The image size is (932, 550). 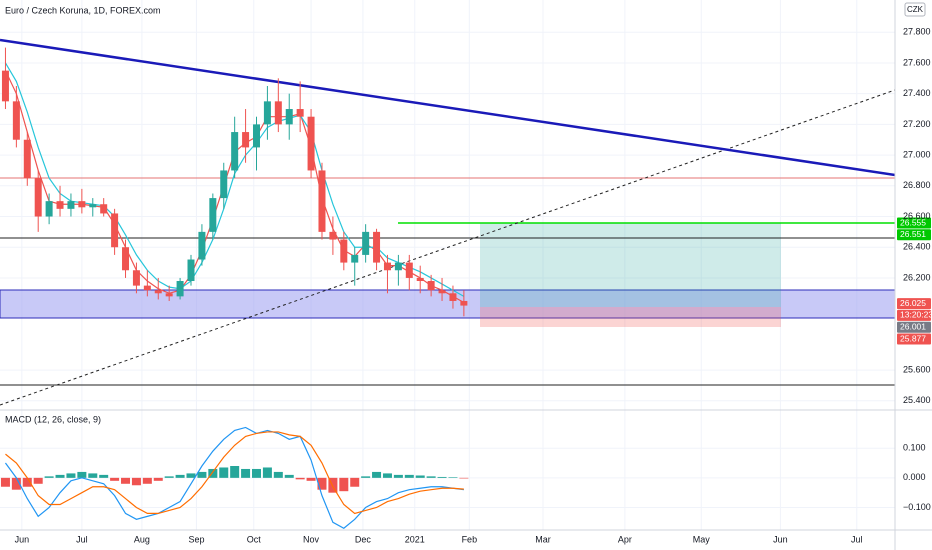 I want to click on currency-badge, so click(x=915, y=9).